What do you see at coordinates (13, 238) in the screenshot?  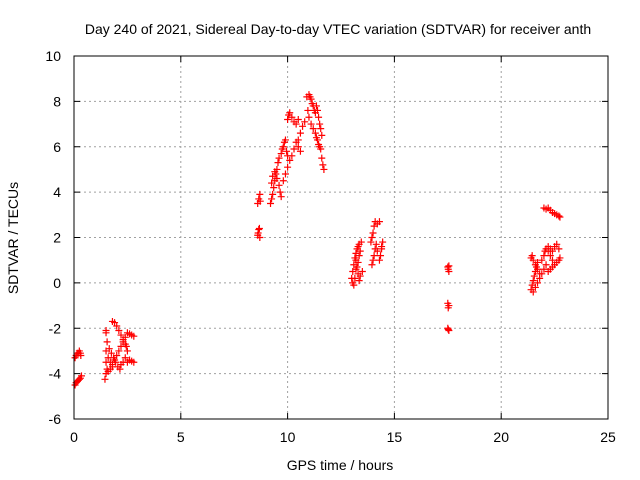 I see `y-axis-label: SDTVAR / TECUs` at bounding box center [13, 238].